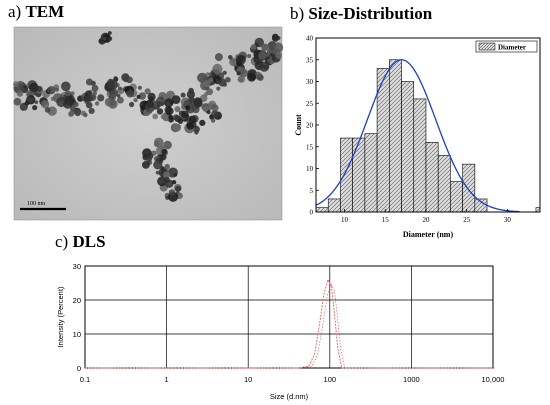 The height and width of the screenshot is (405, 550). Describe the element at coordinates (411, 379) in the screenshot. I see `dls-x-tick-label: 1000` at that location.